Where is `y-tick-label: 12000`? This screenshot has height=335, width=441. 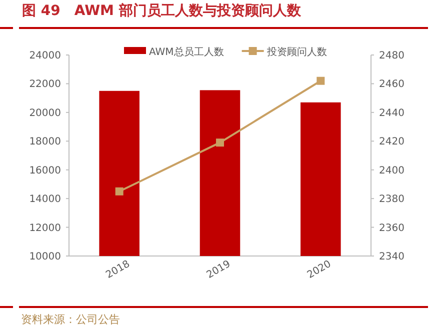 y-tick-label: 12000 is located at coordinates (45, 228).